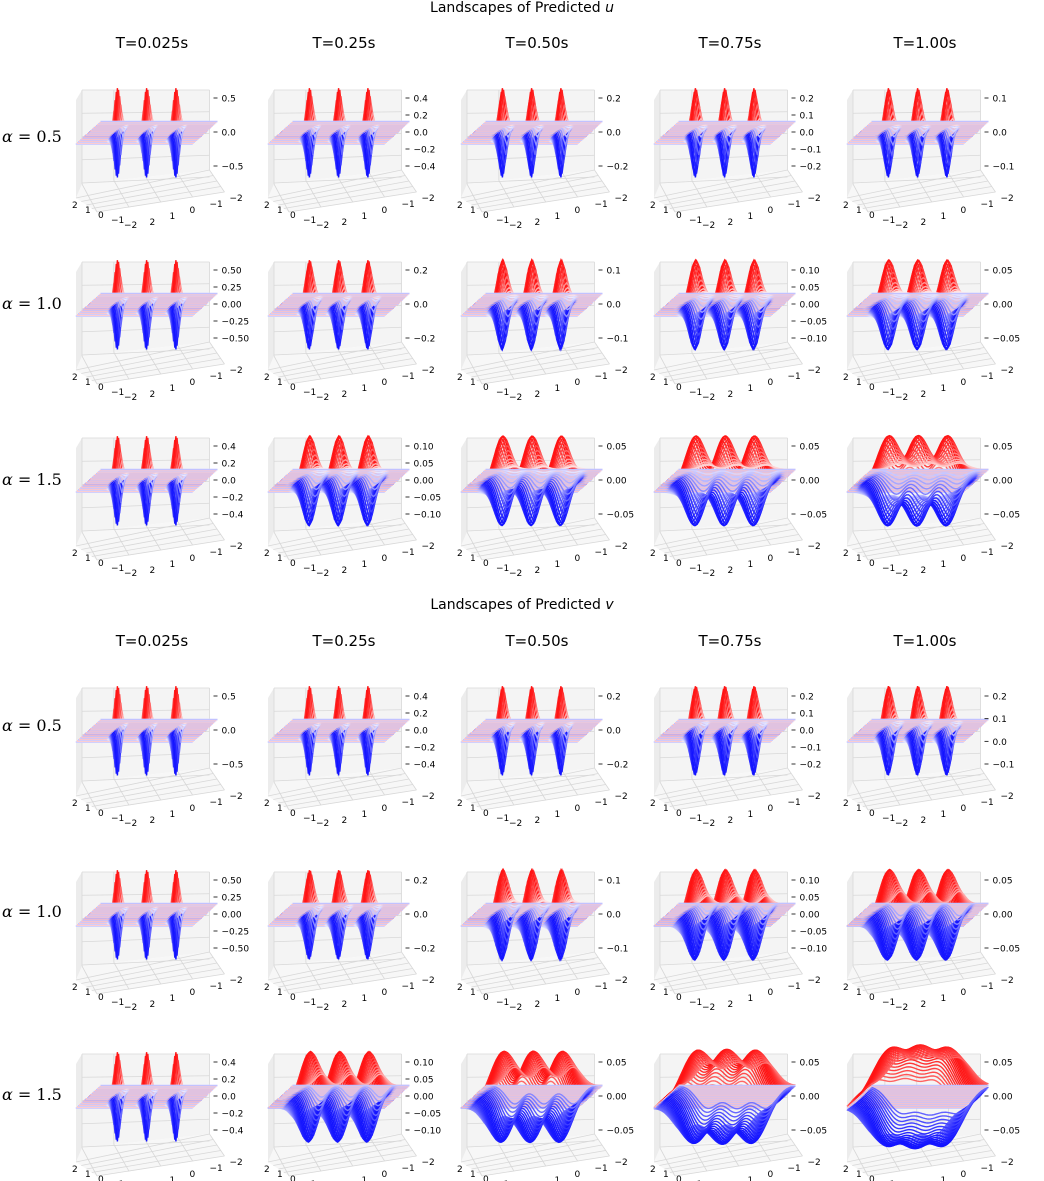  I want to click on z-tick-label: −0.1, so click(1004, 168).